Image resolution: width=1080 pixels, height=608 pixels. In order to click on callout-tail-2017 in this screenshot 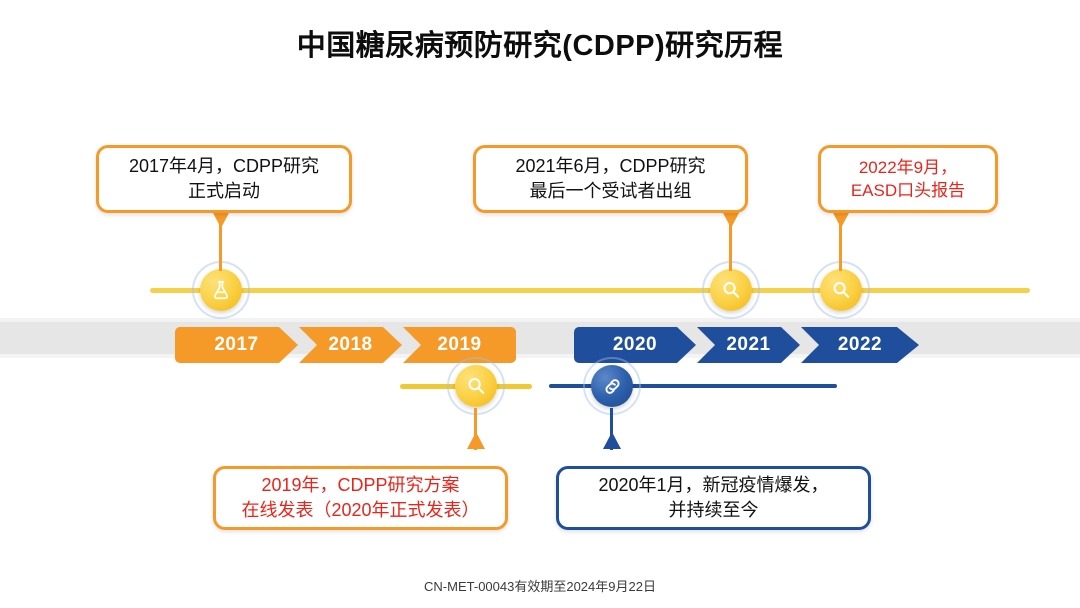, I will do `click(221, 219)`.